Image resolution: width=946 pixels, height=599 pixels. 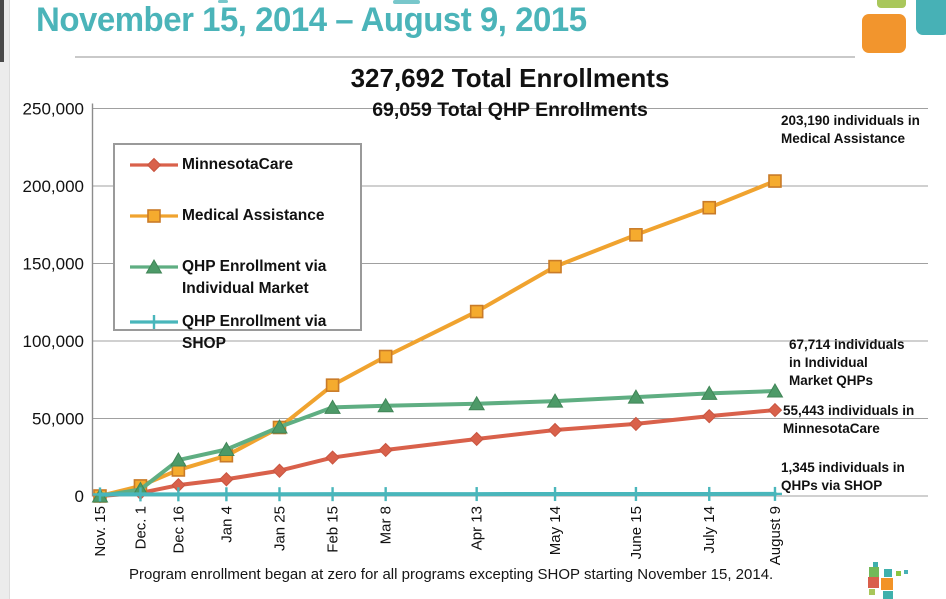 I want to click on svg-text: Jan 25, so click(x=279, y=528).